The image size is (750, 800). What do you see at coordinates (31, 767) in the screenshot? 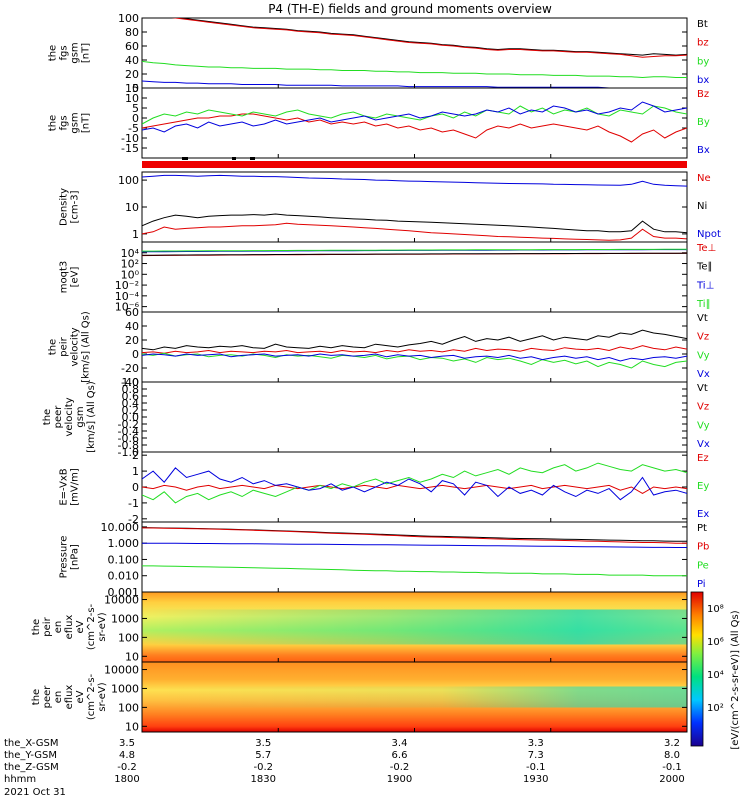
I see `footer-row-label: the_Z-GSM` at bounding box center [31, 767].